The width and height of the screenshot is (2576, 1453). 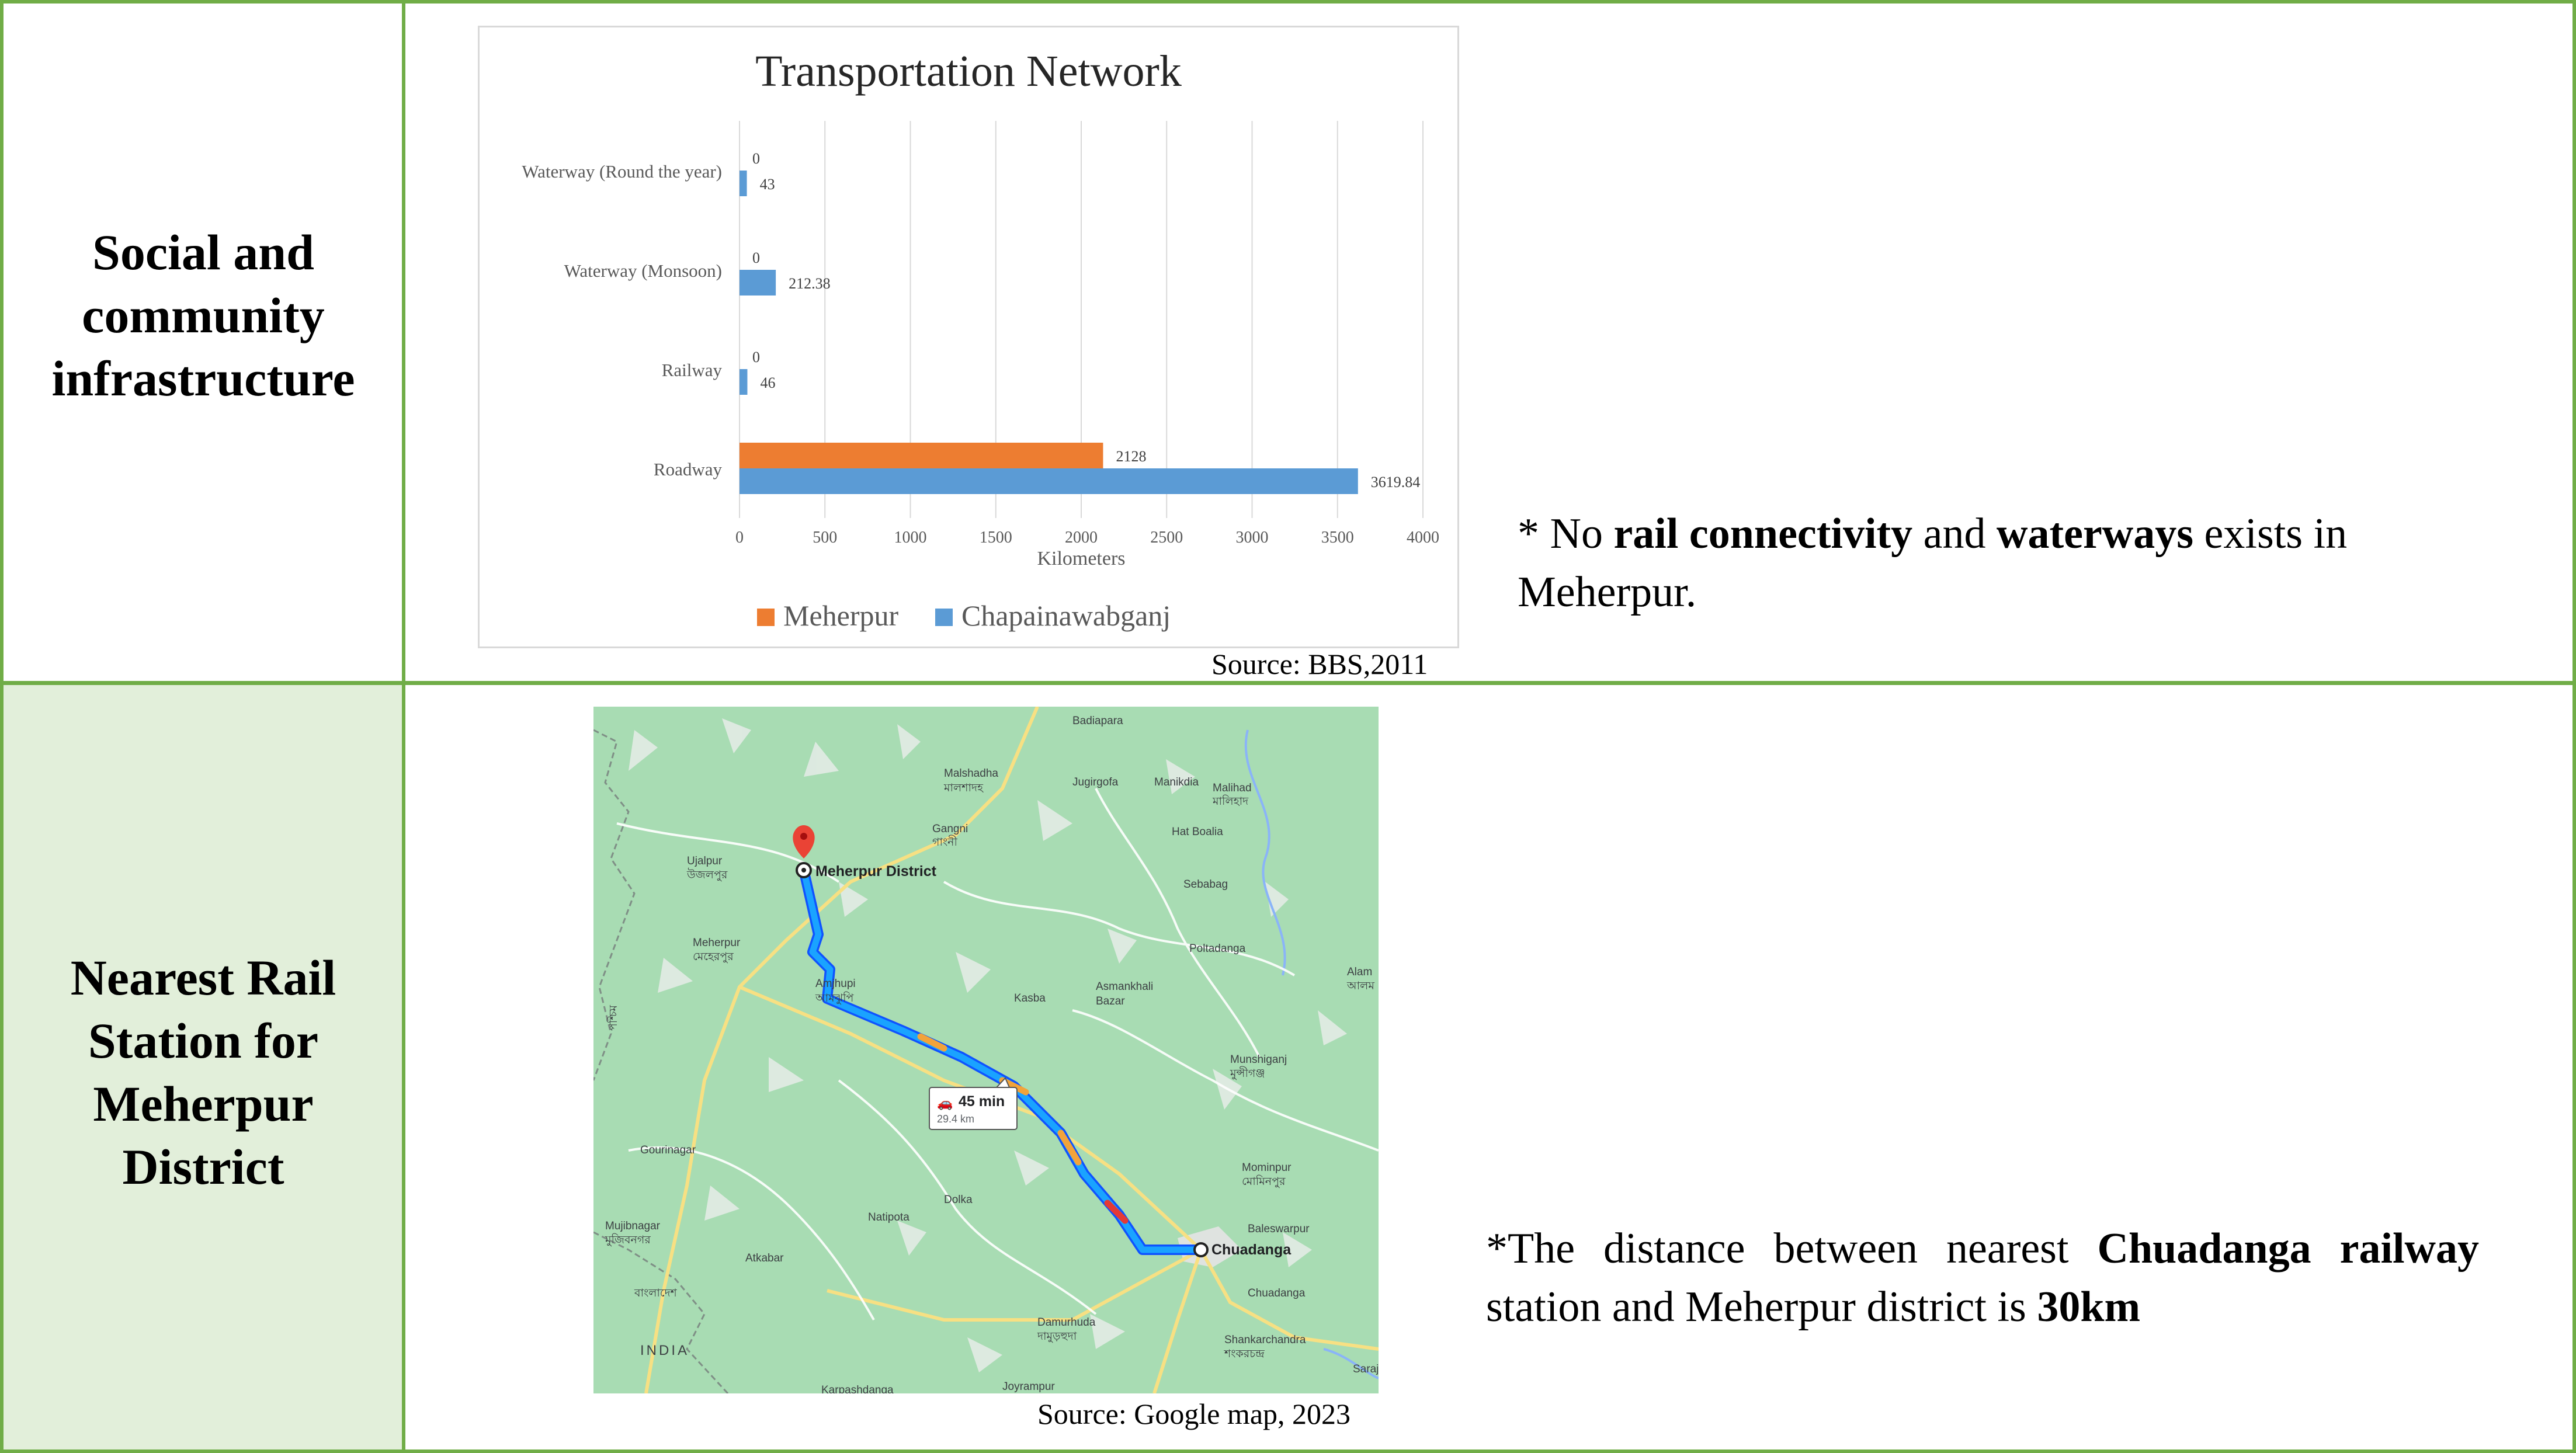 What do you see at coordinates (668, 1150) in the screenshot?
I see `map-place-label: Gourinagar` at bounding box center [668, 1150].